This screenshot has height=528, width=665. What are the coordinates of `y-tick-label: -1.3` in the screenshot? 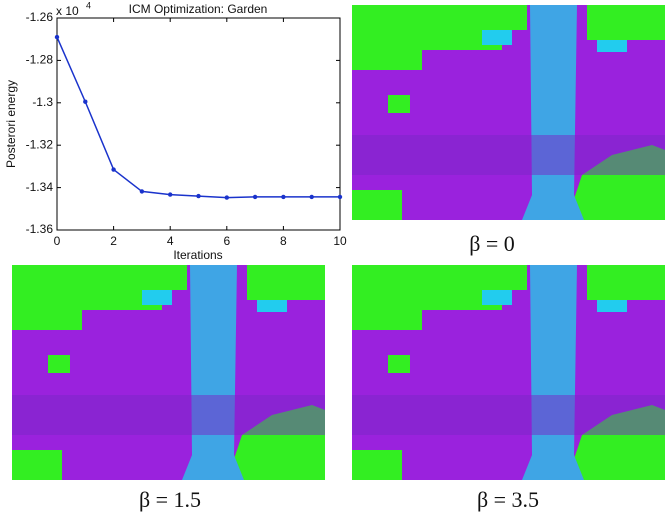 It's located at (42, 102).